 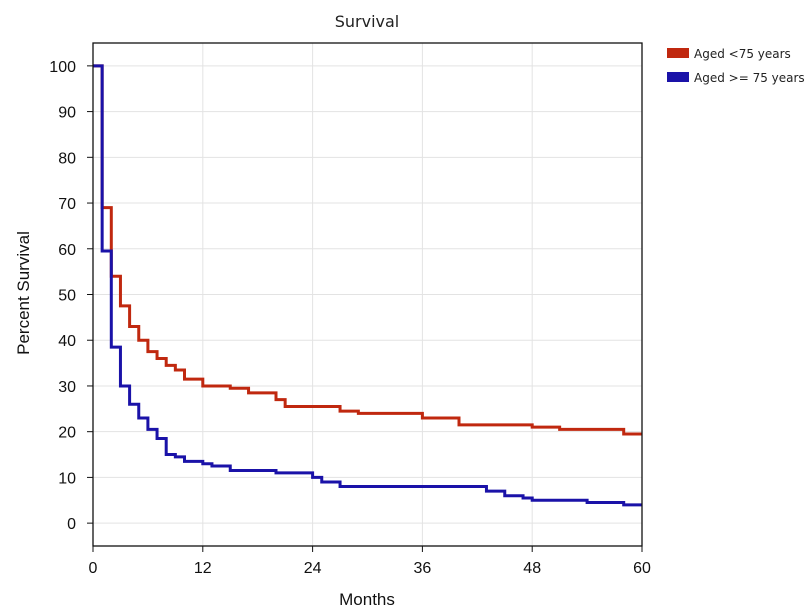 What do you see at coordinates (749, 78) in the screenshot?
I see `legend-label-aged-75-plus: Aged >= 75 years` at bounding box center [749, 78].